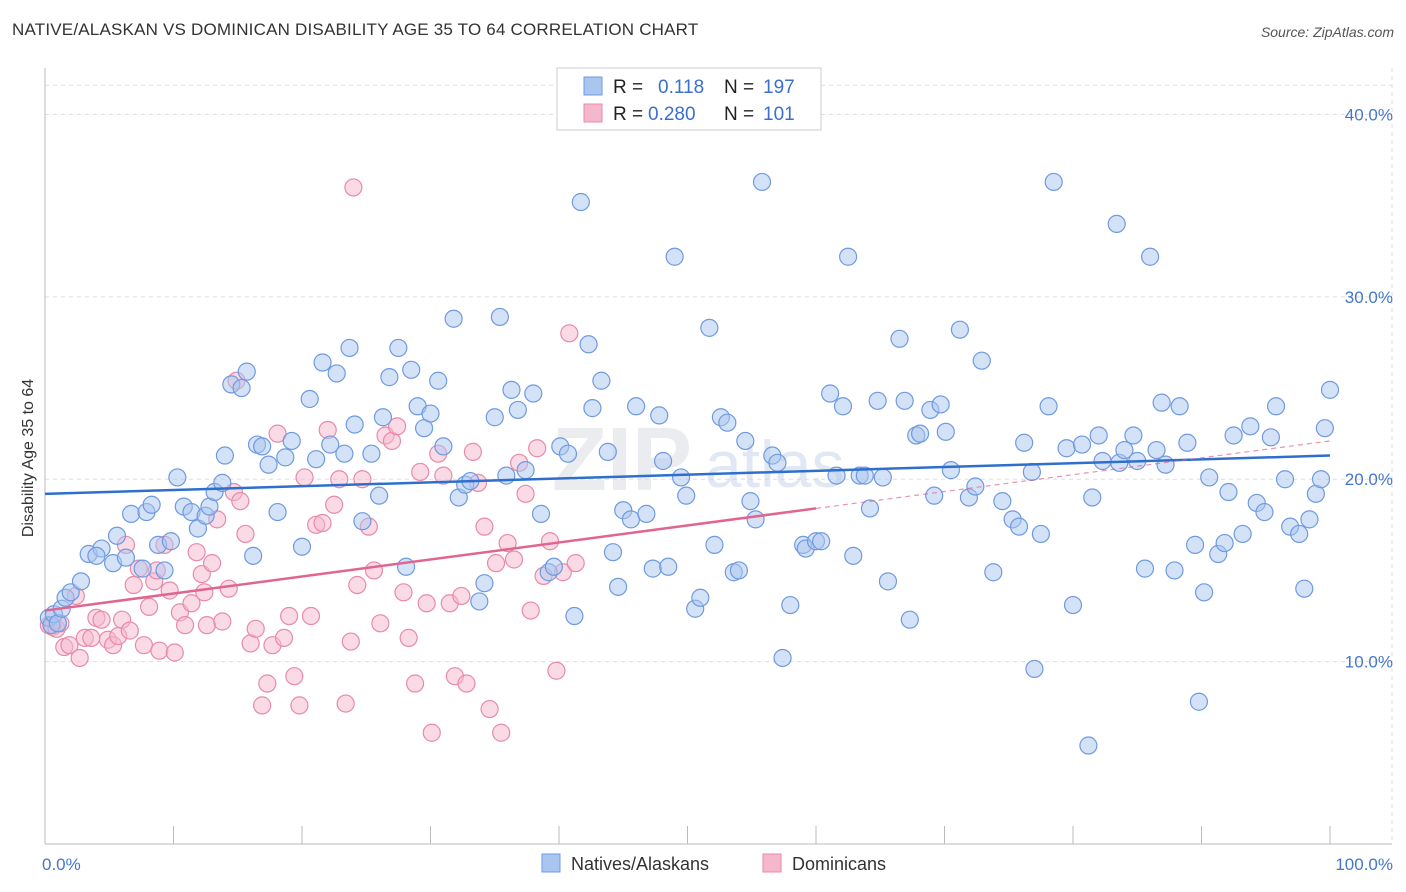  I want to click on legend-n-value-pink: 101, so click(779, 114).